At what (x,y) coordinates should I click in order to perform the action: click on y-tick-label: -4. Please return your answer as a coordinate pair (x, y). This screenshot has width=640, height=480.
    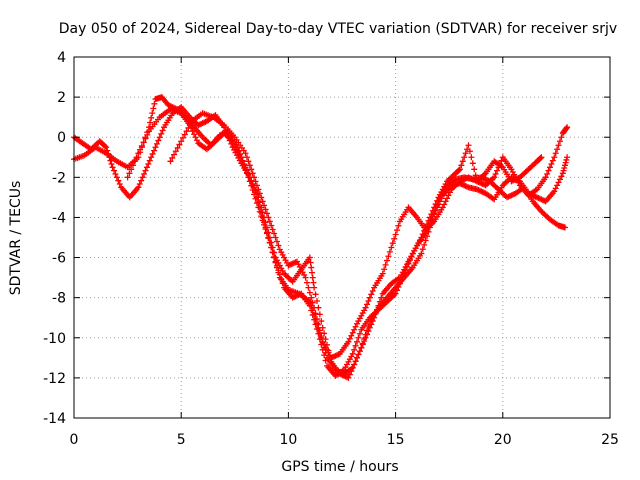
    Looking at the image, I should click on (59, 218).